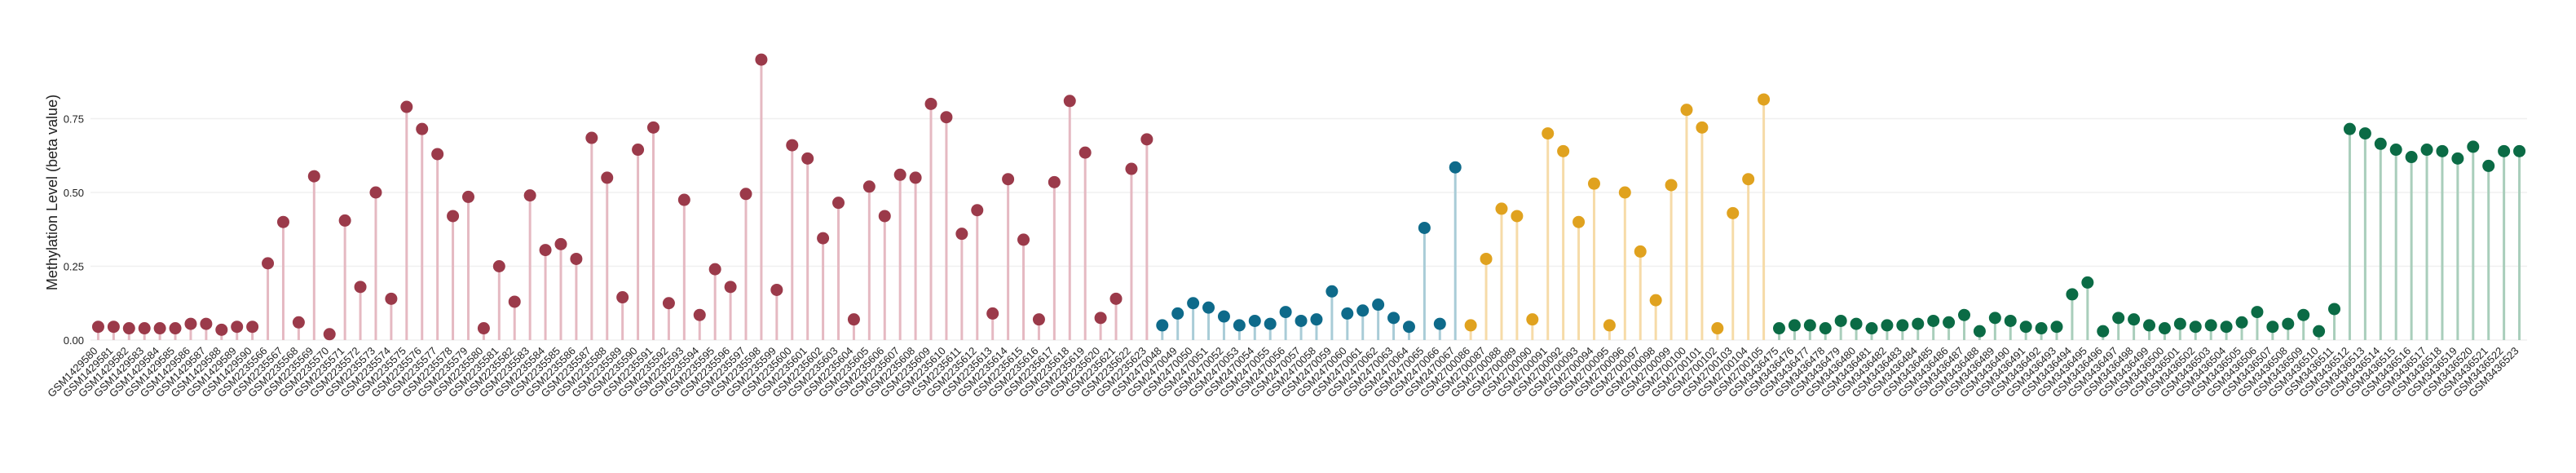 This screenshot has width=2576, height=473. What do you see at coordinates (74, 119) in the screenshot?
I see `y-tick-label: 0.75` at bounding box center [74, 119].